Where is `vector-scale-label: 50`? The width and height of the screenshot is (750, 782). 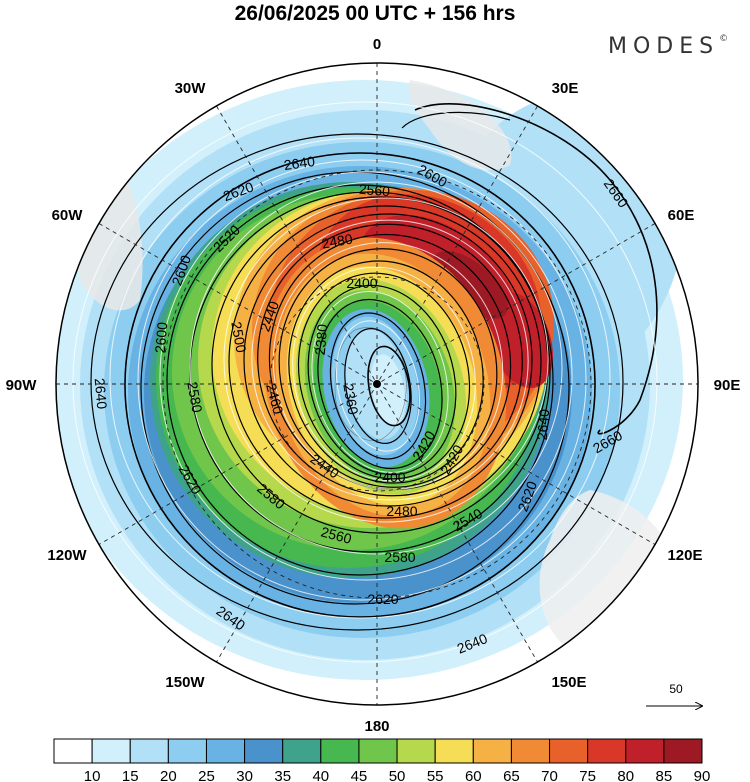
vector-scale-label: 50 is located at coordinates (676, 689).